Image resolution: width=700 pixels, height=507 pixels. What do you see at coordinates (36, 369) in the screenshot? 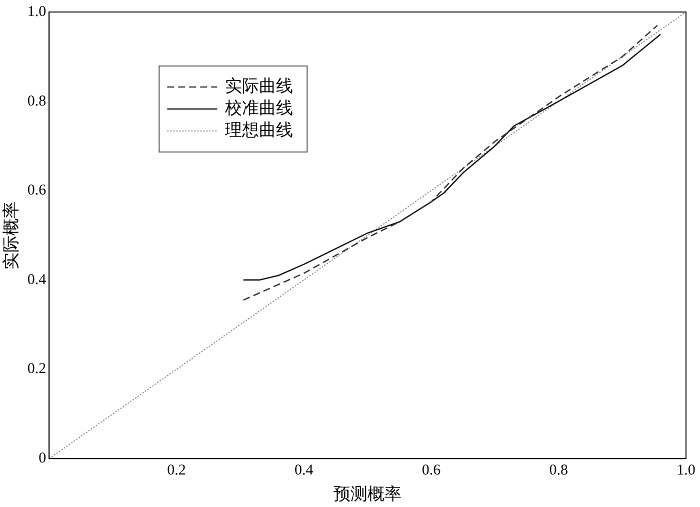
I see `y-tick-label: 0.2` at bounding box center [36, 369].